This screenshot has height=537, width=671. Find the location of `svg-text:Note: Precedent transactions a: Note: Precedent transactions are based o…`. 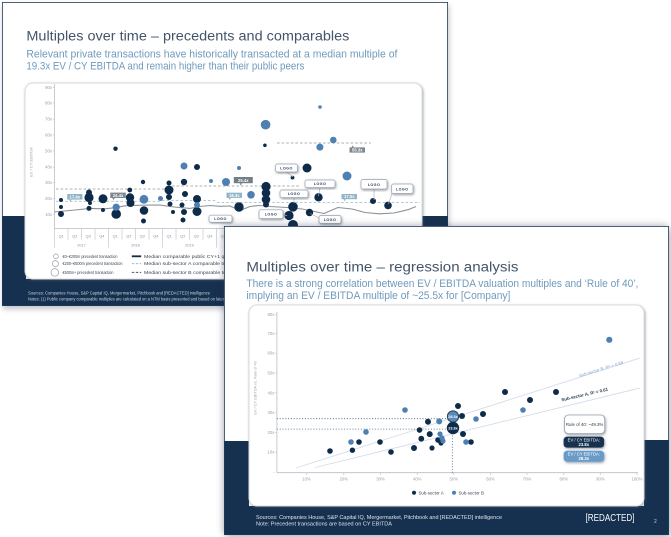

svg-text:Note: Precedent transactions a: Note: Precedent transactions are based o… is located at coordinates (324, 524).